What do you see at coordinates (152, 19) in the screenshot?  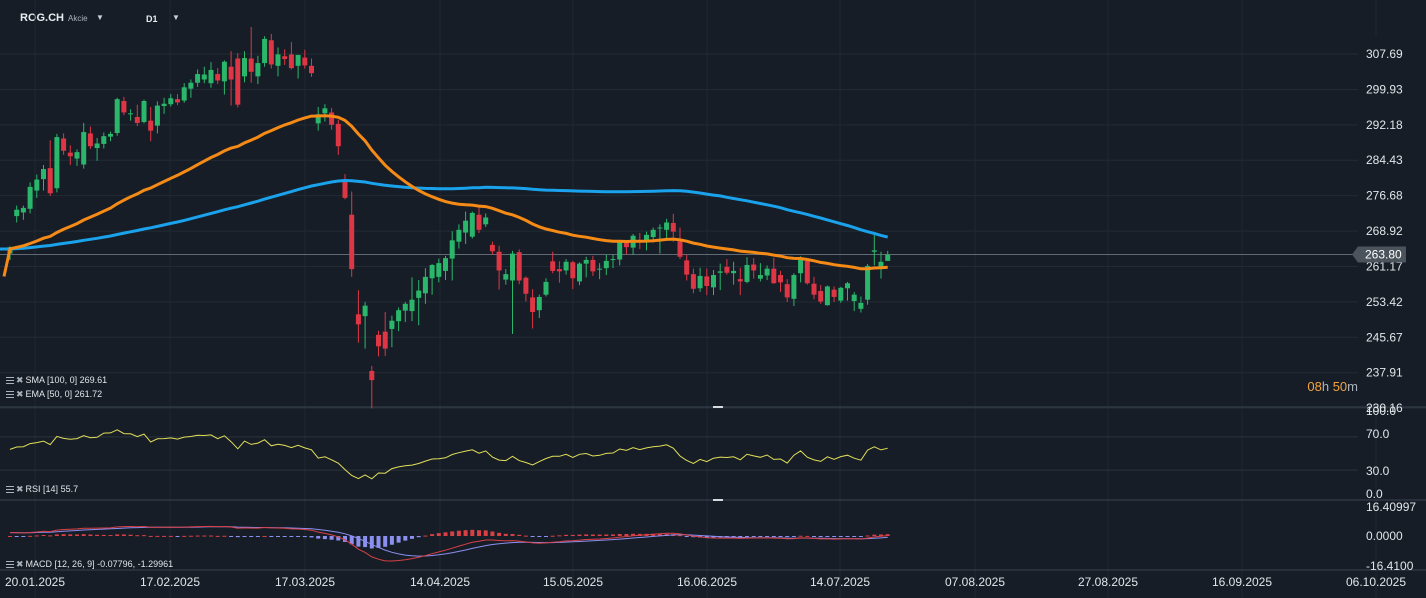 I see `timeframe-label: D1` at bounding box center [152, 19].